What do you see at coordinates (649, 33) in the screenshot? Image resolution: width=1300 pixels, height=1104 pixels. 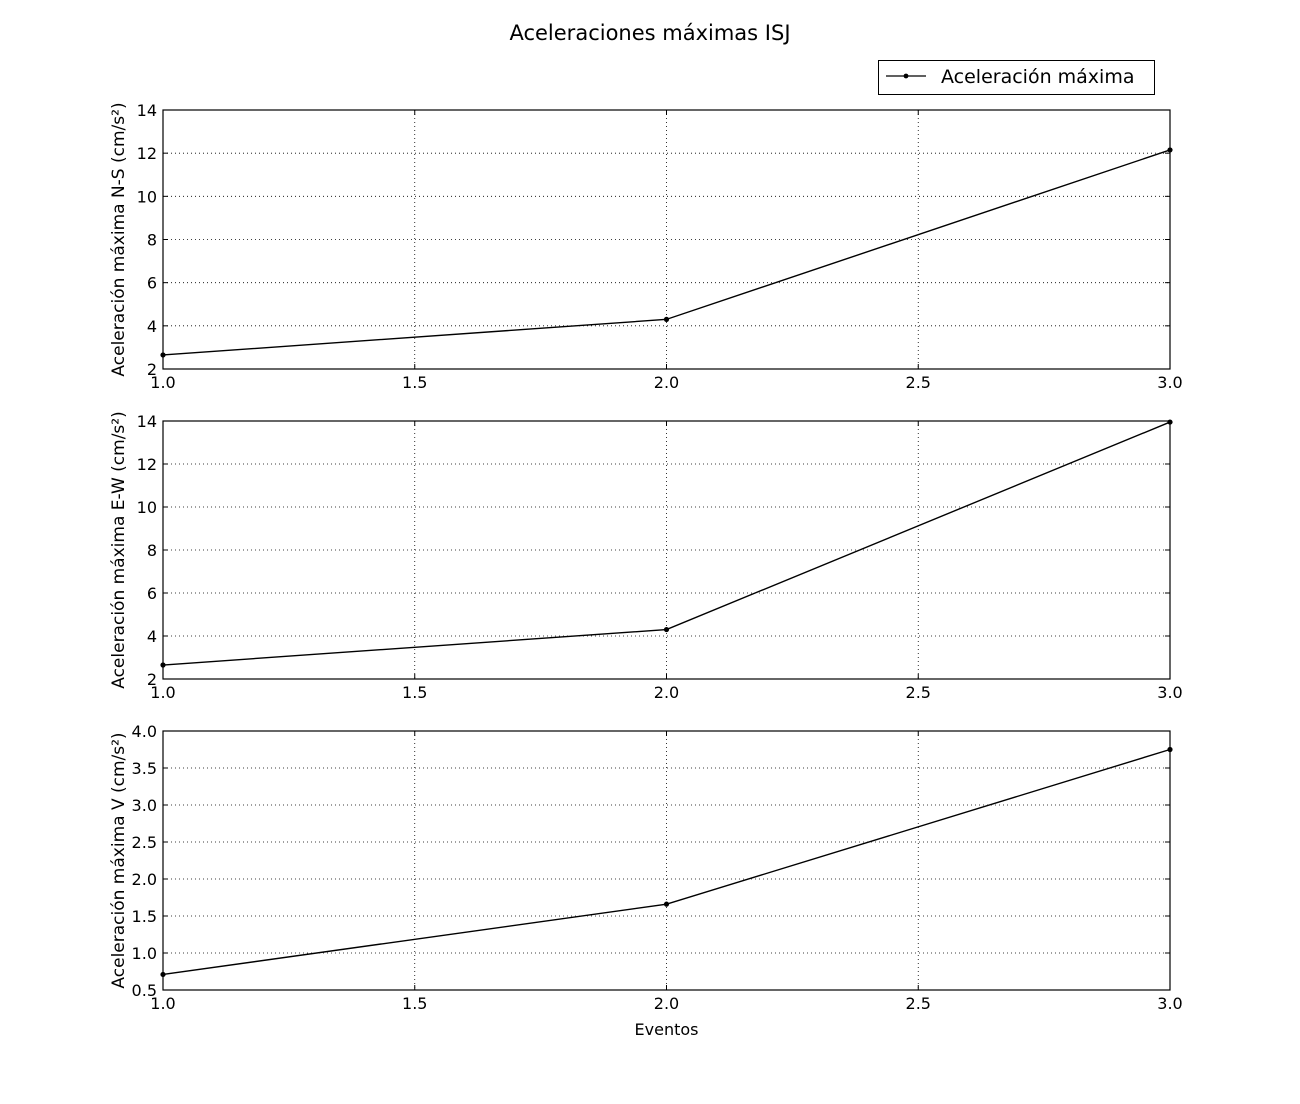 I see `figure-title: Aceleraciones máximas ISJ` at bounding box center [649, 33].